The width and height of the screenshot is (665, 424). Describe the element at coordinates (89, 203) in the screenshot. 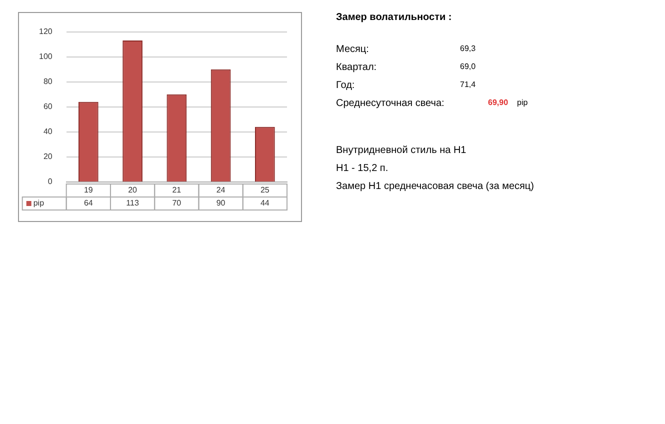

I see `data-label: 64` at that location.